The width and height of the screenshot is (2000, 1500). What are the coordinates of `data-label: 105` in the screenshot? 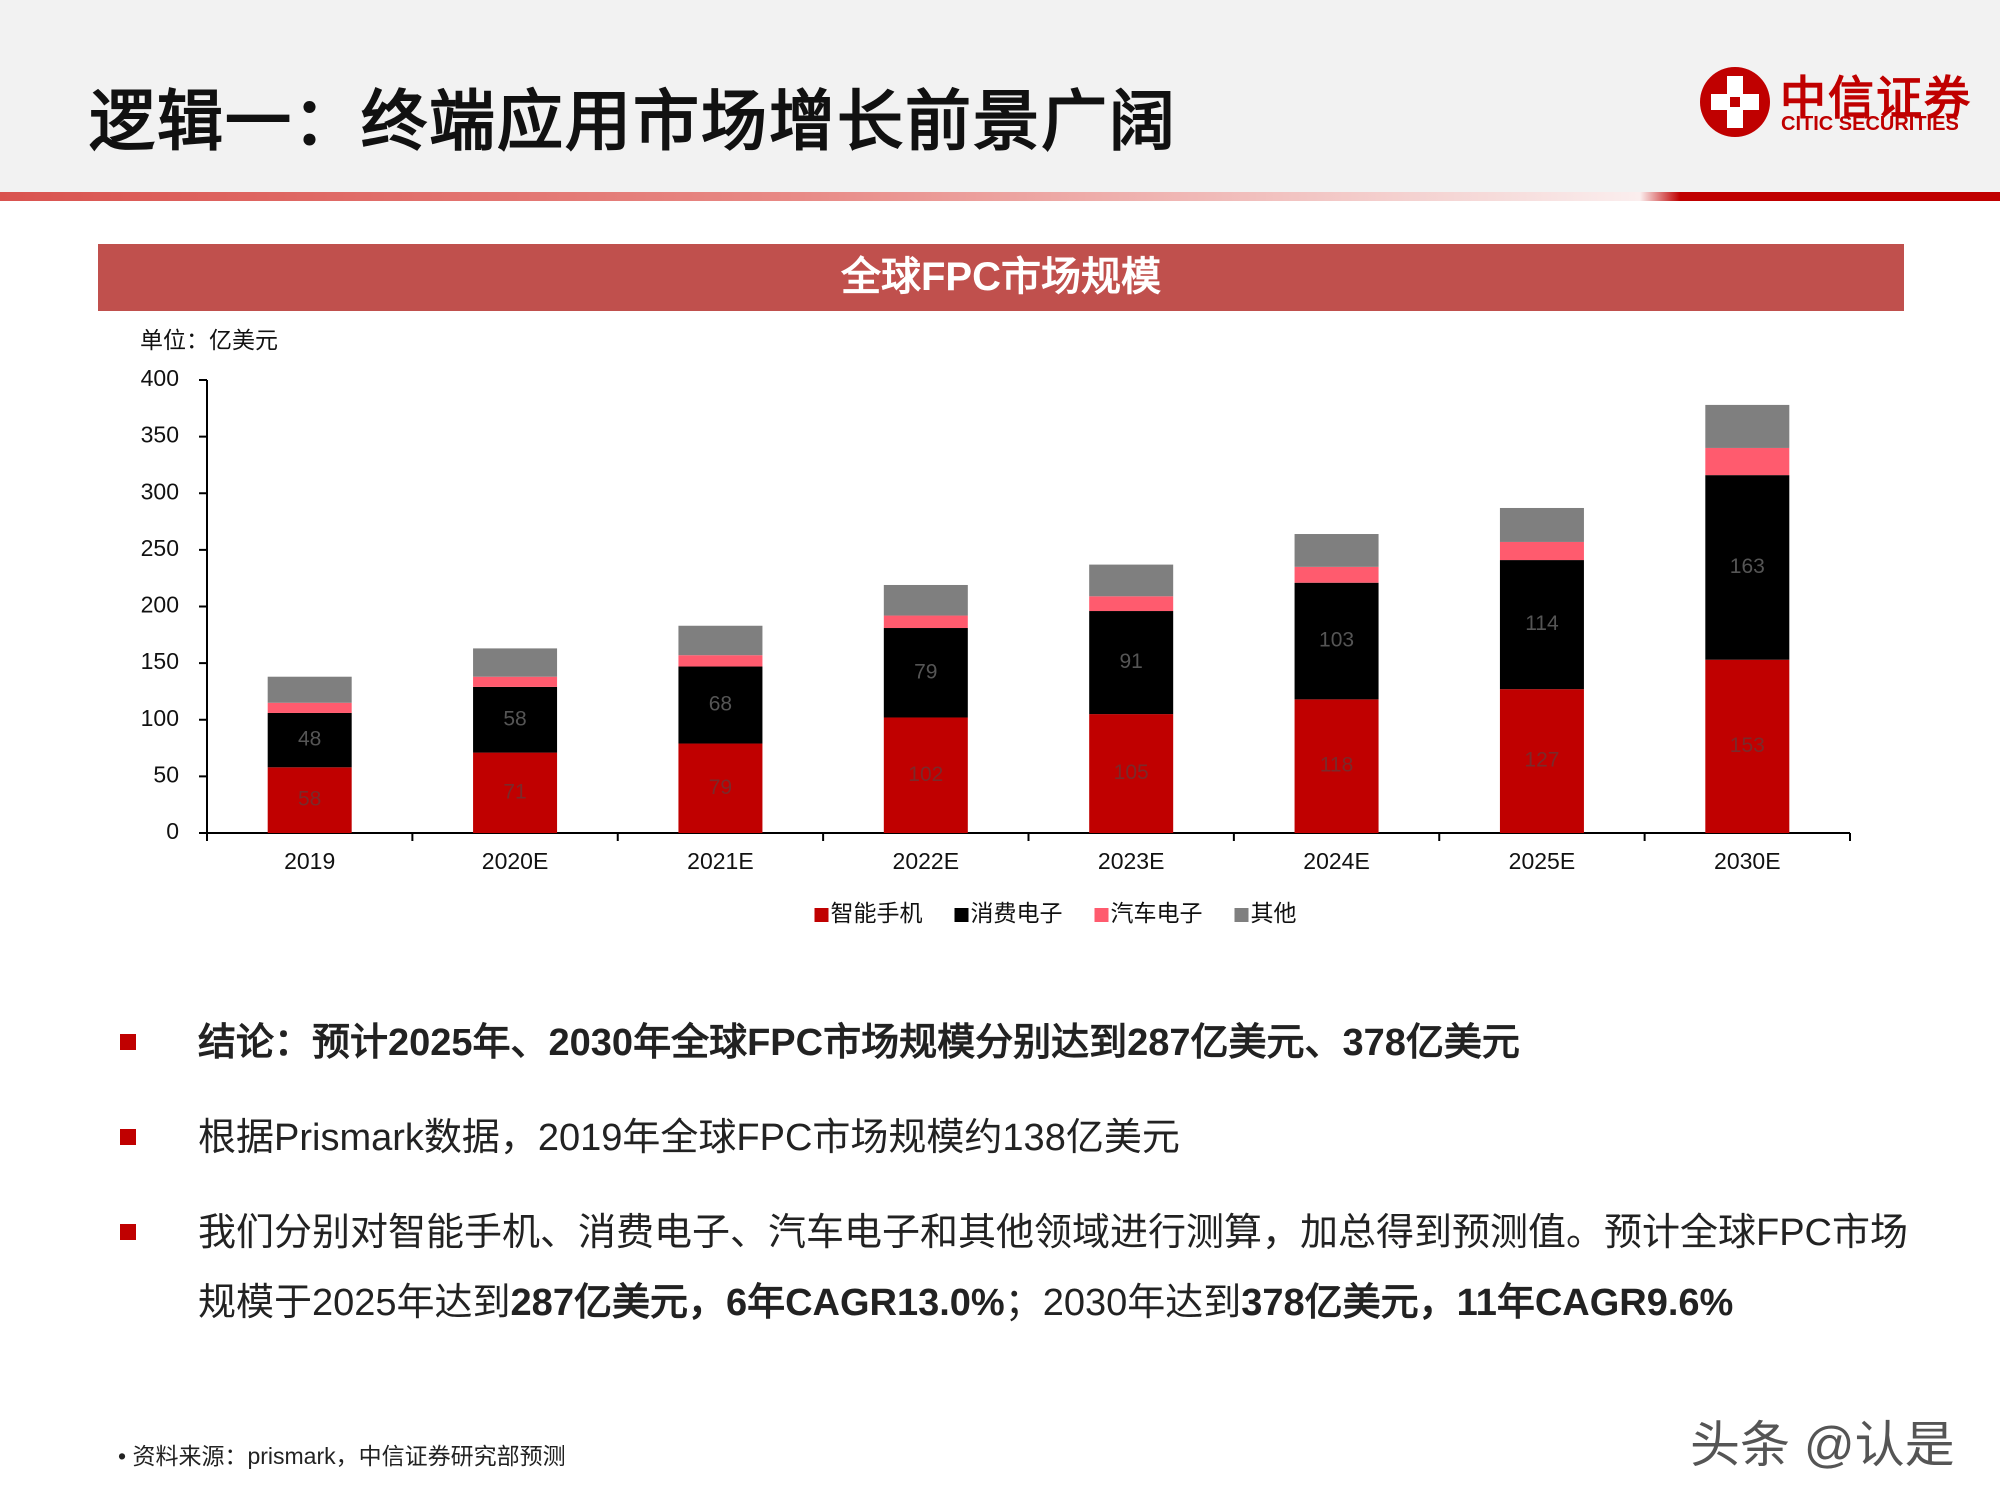 It's located at (1131, 772).